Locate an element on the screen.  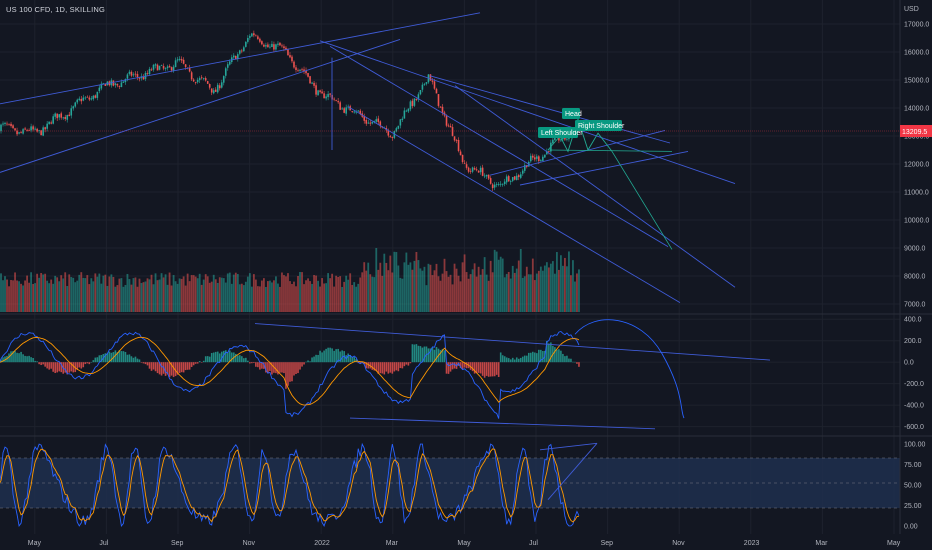
price-tick-label: 8000.0 is located at coordinates (915, 277).